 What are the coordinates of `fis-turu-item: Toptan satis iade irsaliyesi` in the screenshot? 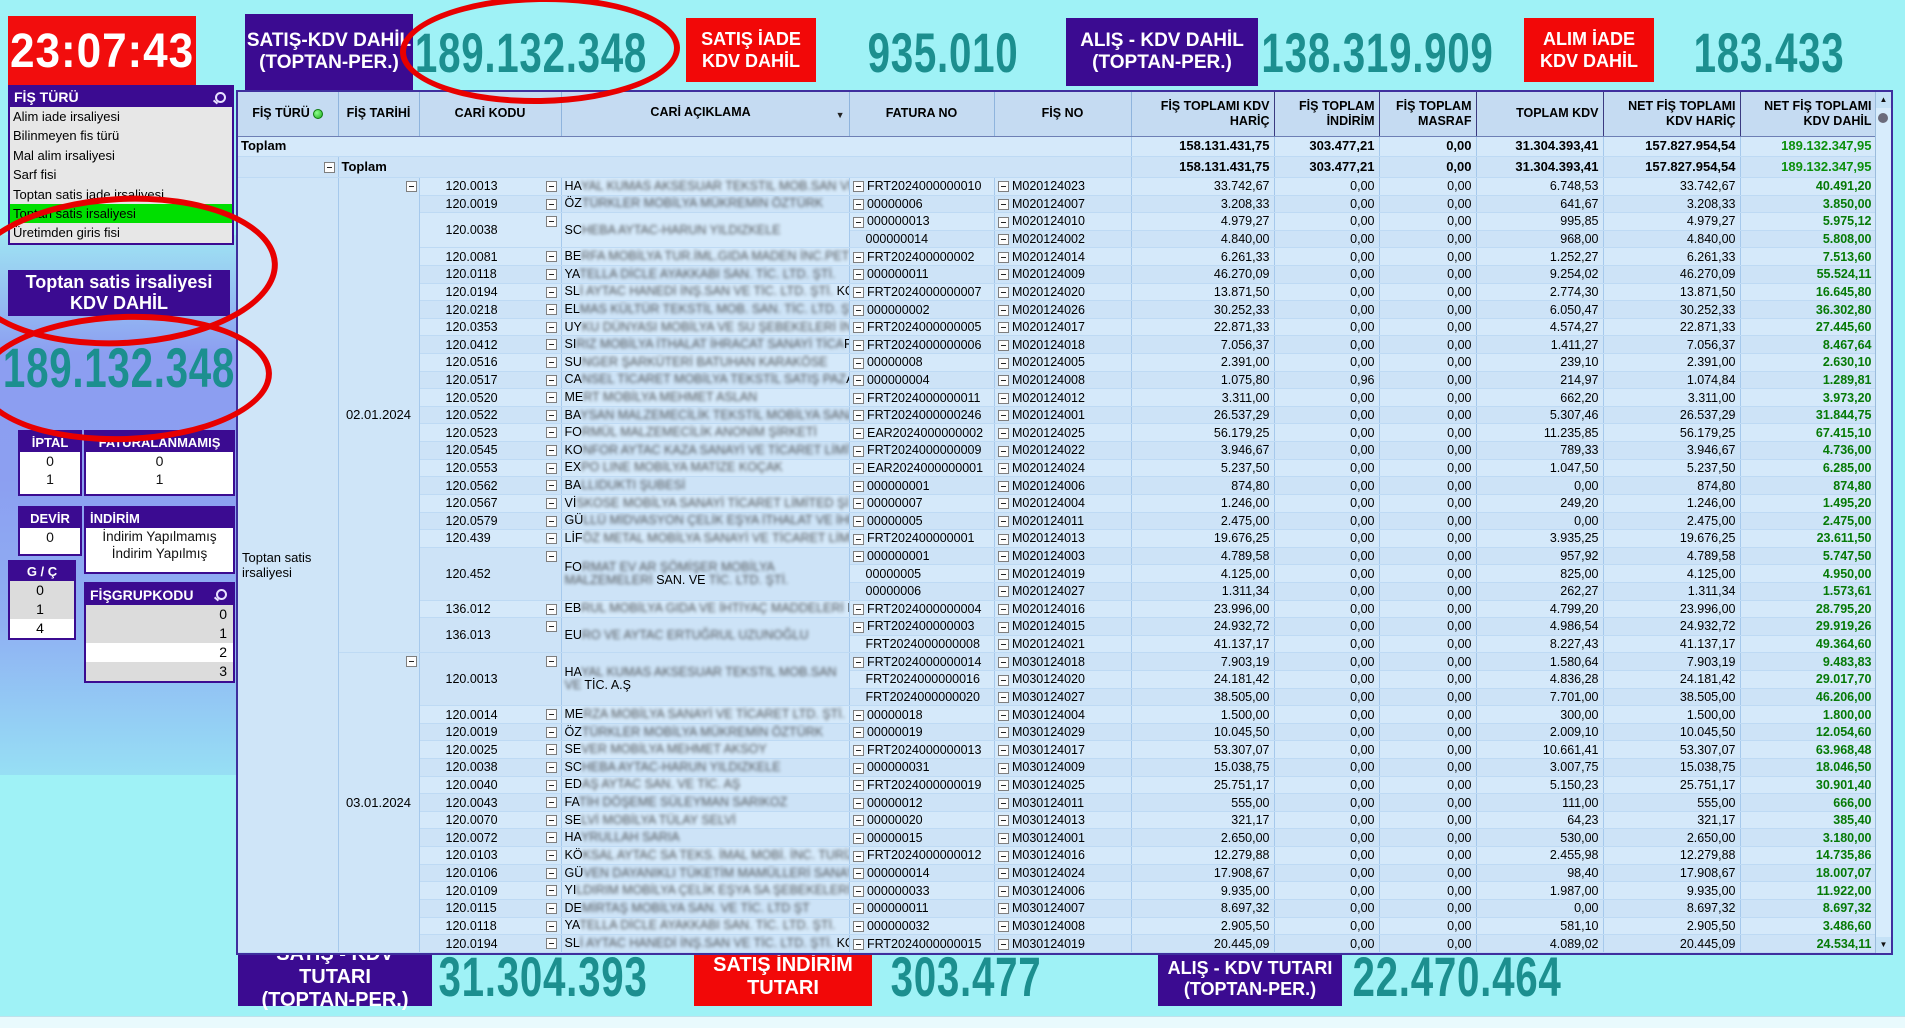 It's located at (89, 194).